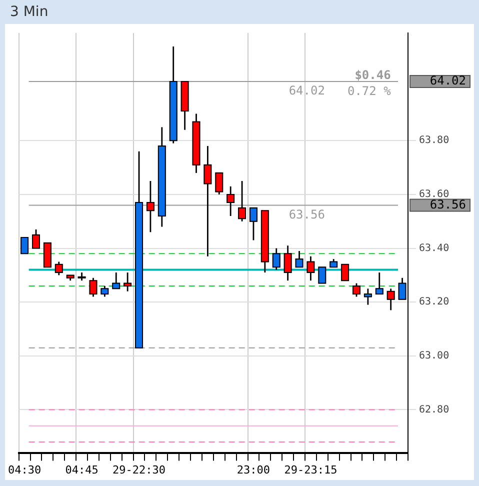 This screenshot has height=486, width=479. What do you see at coordinates (306, 214) in the screenshot?
I see `ref-line-label: 63.56` at bounding box center [306, 214].